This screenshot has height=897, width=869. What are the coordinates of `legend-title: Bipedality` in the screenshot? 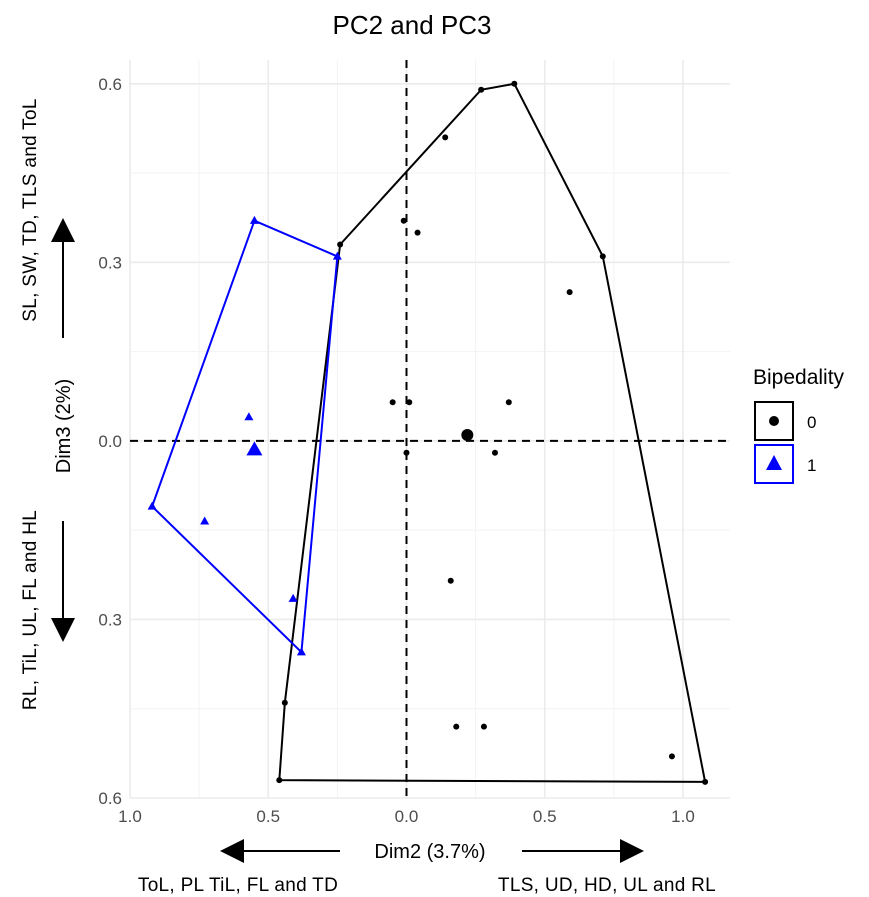 It's located at (799, 377).